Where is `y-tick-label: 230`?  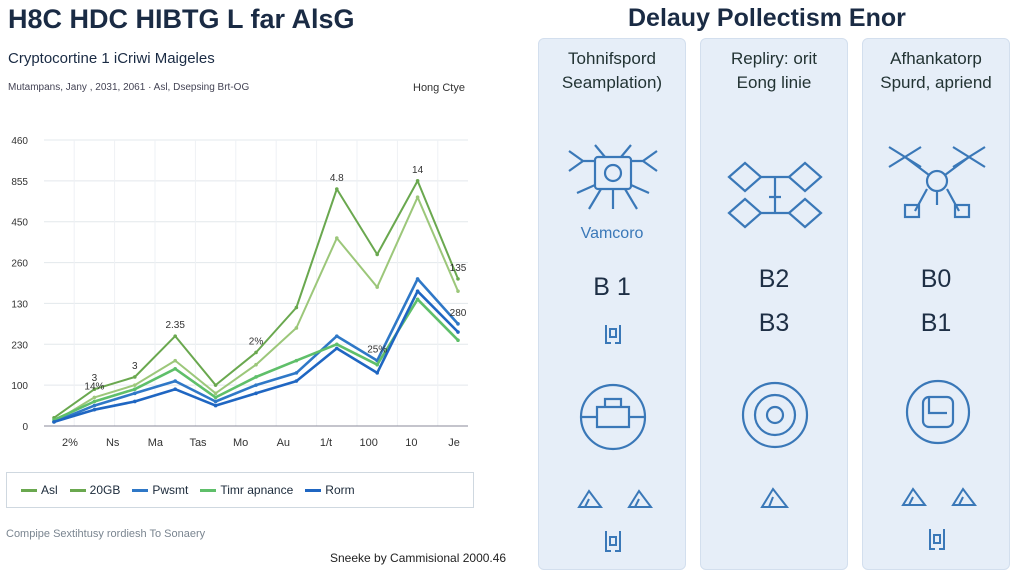
y-tick-label: 230 is located at coordinates (19, 345).